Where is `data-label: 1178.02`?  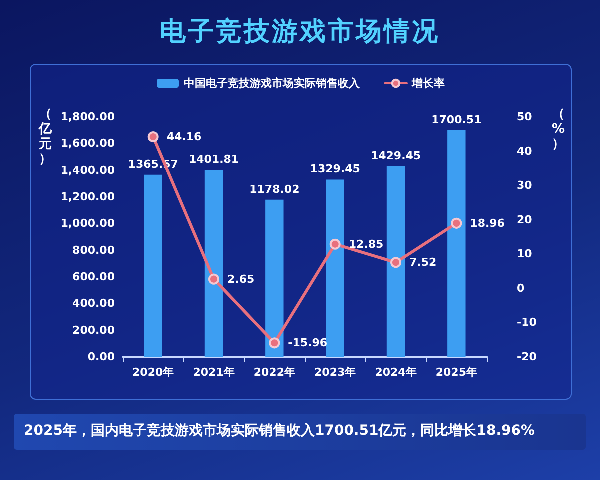 data-label: 1178.02 is located at coordinates (275, 189).